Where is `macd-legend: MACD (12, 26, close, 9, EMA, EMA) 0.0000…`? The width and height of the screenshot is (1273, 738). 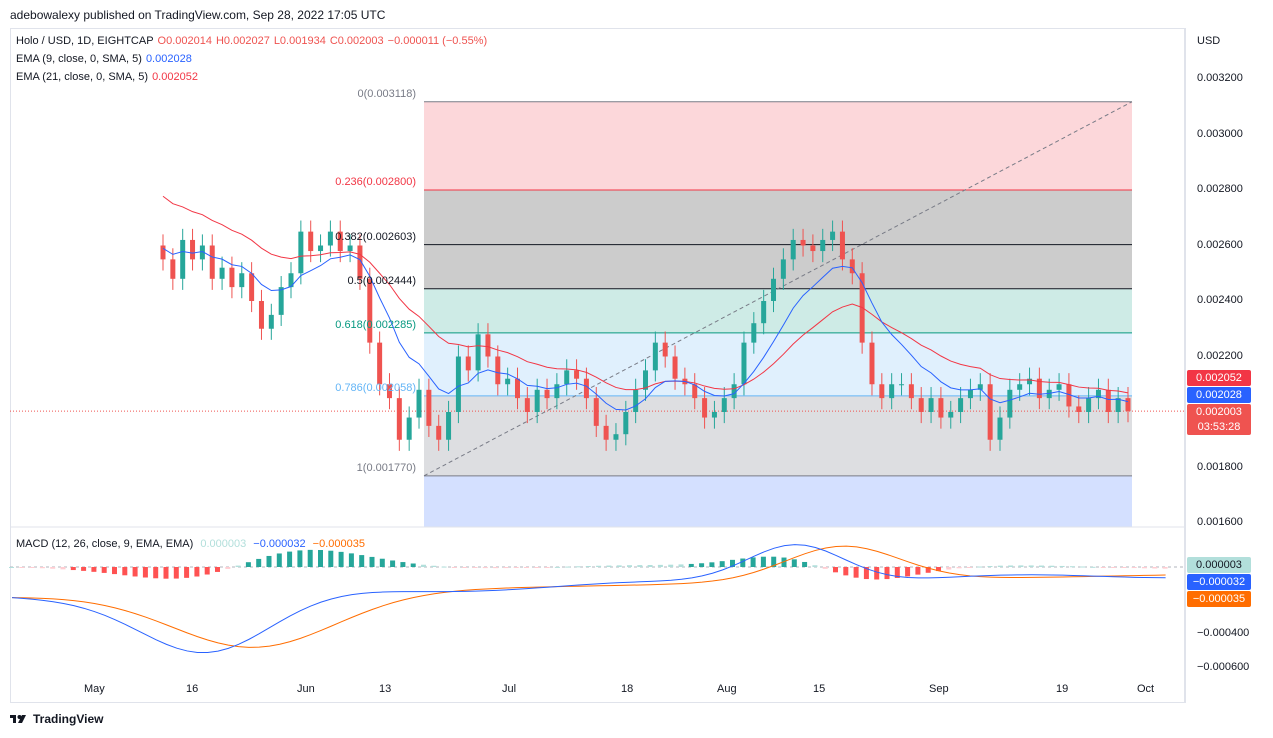 macd-legend: MACD (12, 26, close, 9, EMA, EMA) 0.0000… is located at coordinates (192, 544).